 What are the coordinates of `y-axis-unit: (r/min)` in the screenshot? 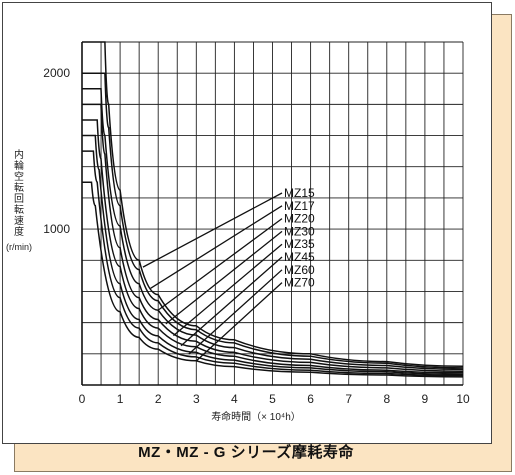 It's located at (19, 247).